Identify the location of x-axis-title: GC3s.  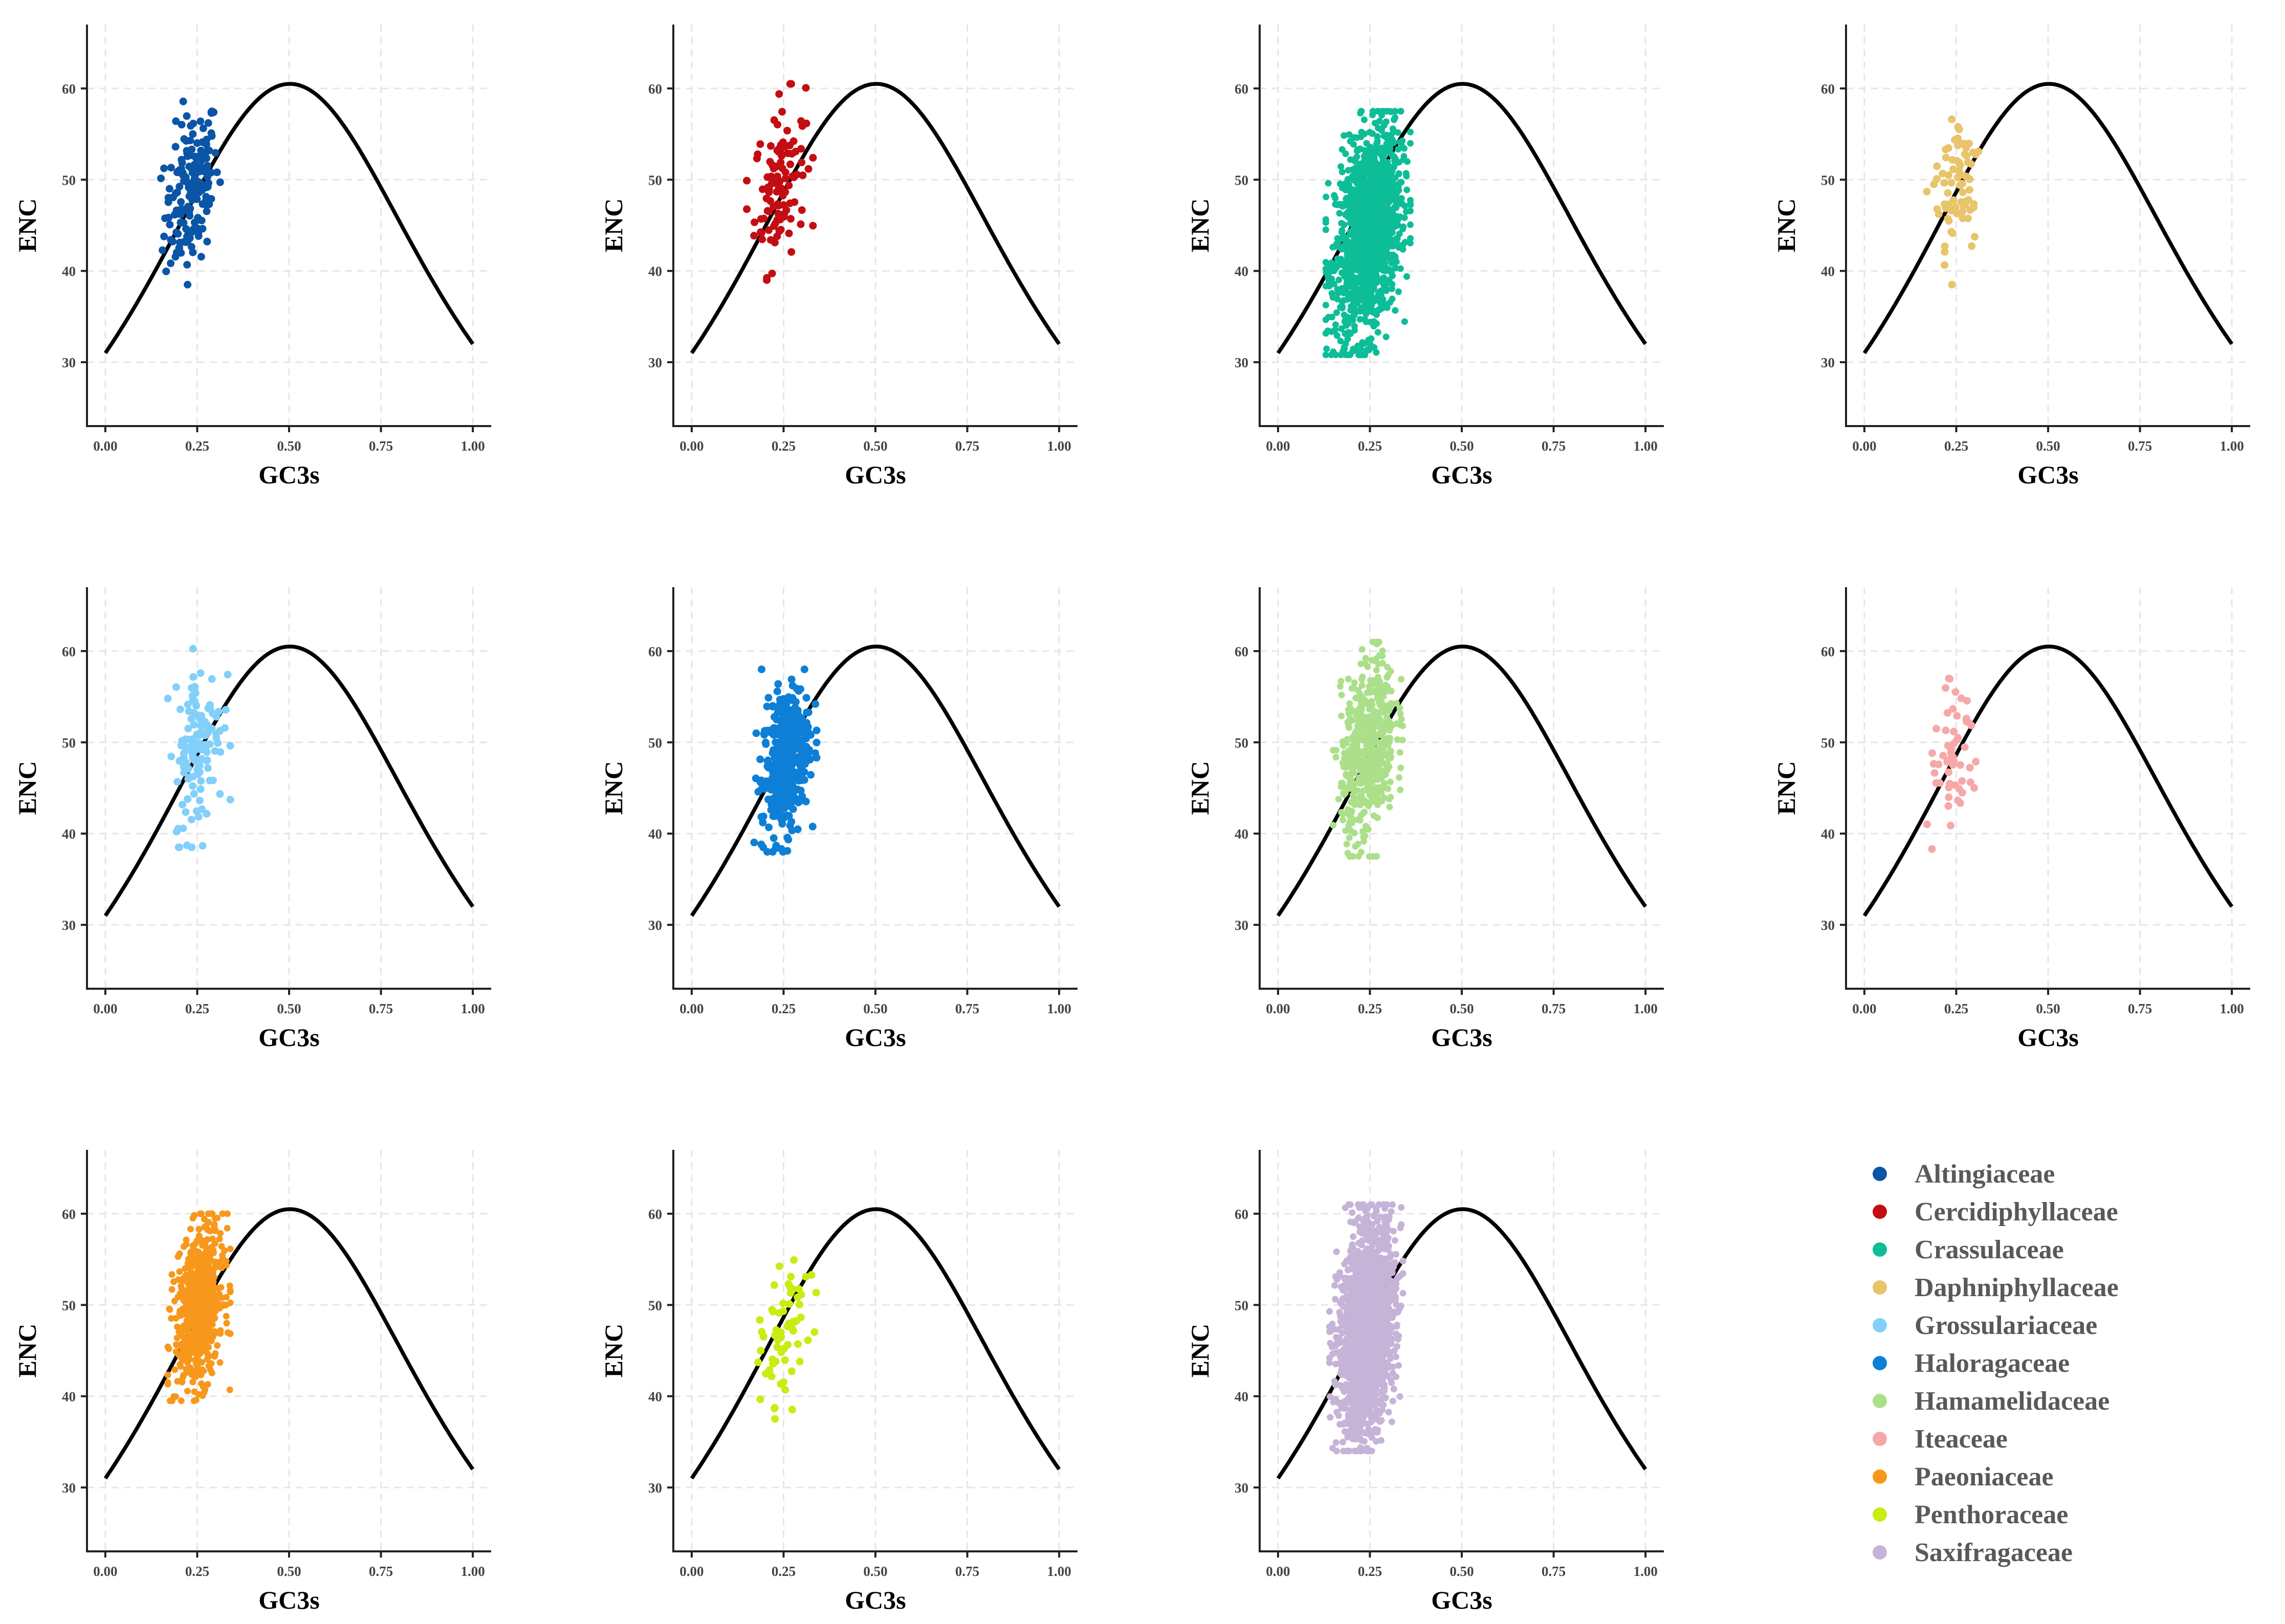
(875, 1600).